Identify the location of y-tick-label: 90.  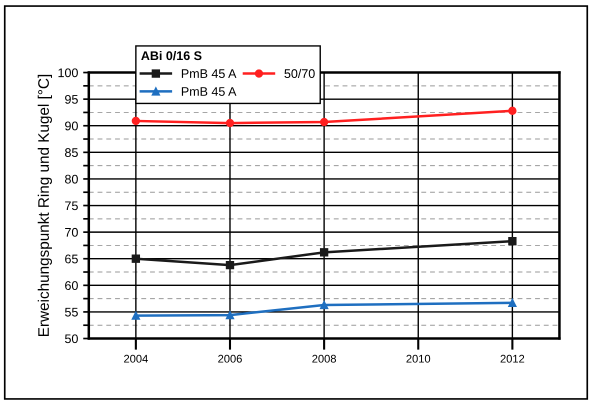
(71, 126).